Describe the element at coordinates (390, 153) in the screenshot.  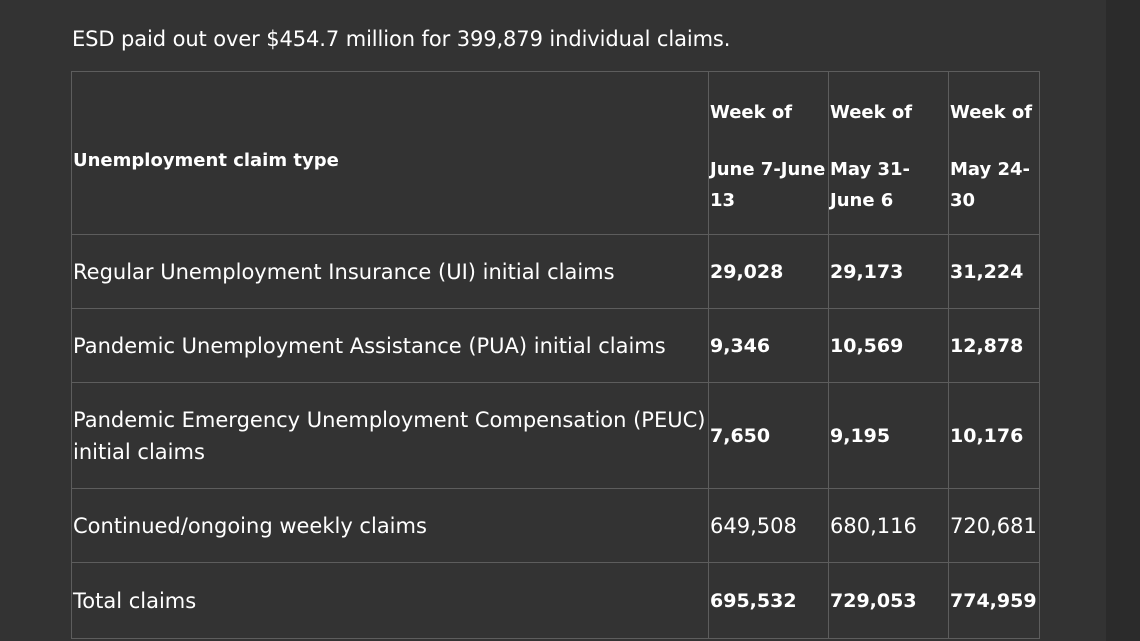
I see `column-header-claim-type: Unemployment claim type` at that location.